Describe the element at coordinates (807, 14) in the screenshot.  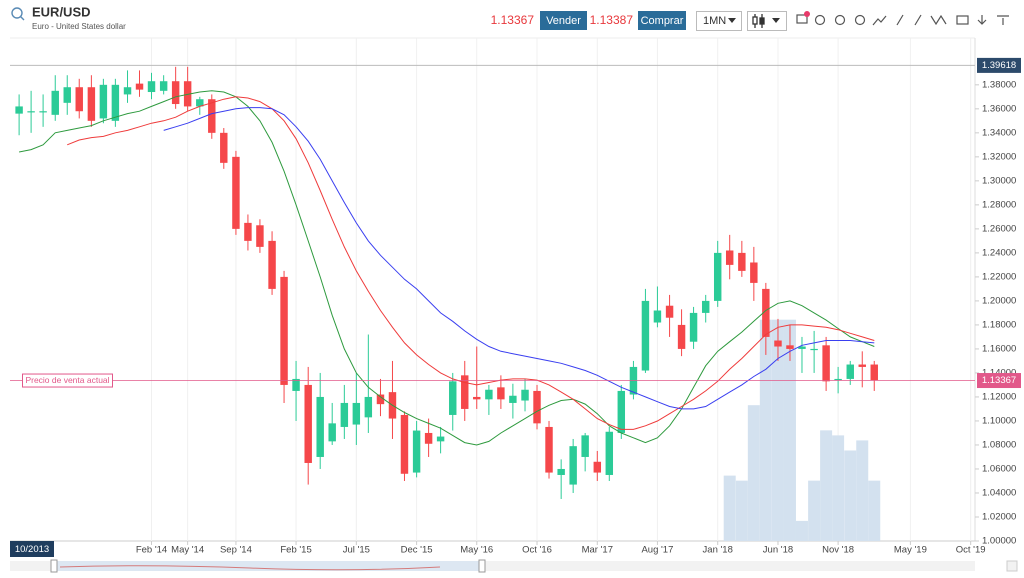
I see `notification-dot` at that location.